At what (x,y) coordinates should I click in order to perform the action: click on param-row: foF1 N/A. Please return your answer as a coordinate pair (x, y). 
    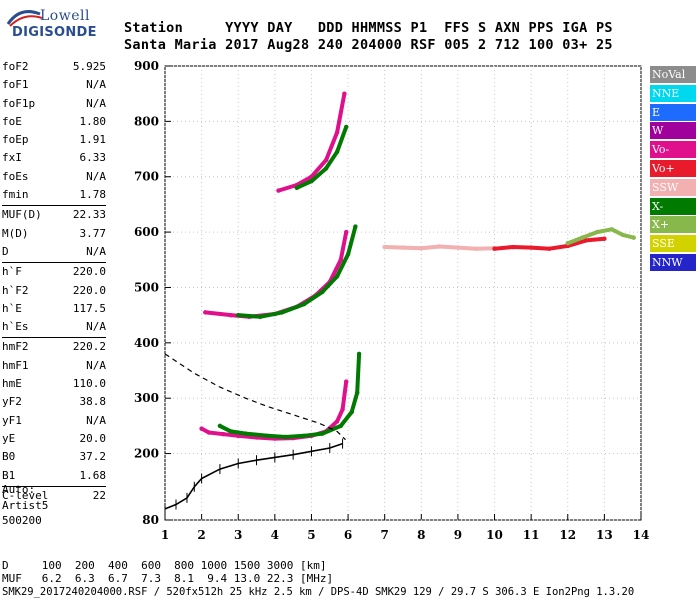
    Looking at the image, I should click on (54, 85).